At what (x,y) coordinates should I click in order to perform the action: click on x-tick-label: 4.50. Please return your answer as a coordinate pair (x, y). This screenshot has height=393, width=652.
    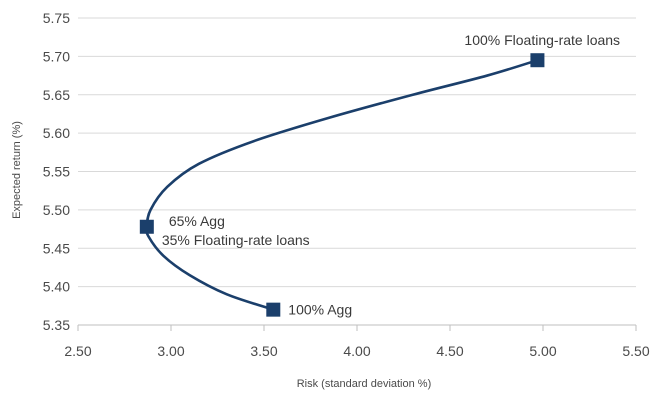
    Looking at the image, I should click on (449, 351).